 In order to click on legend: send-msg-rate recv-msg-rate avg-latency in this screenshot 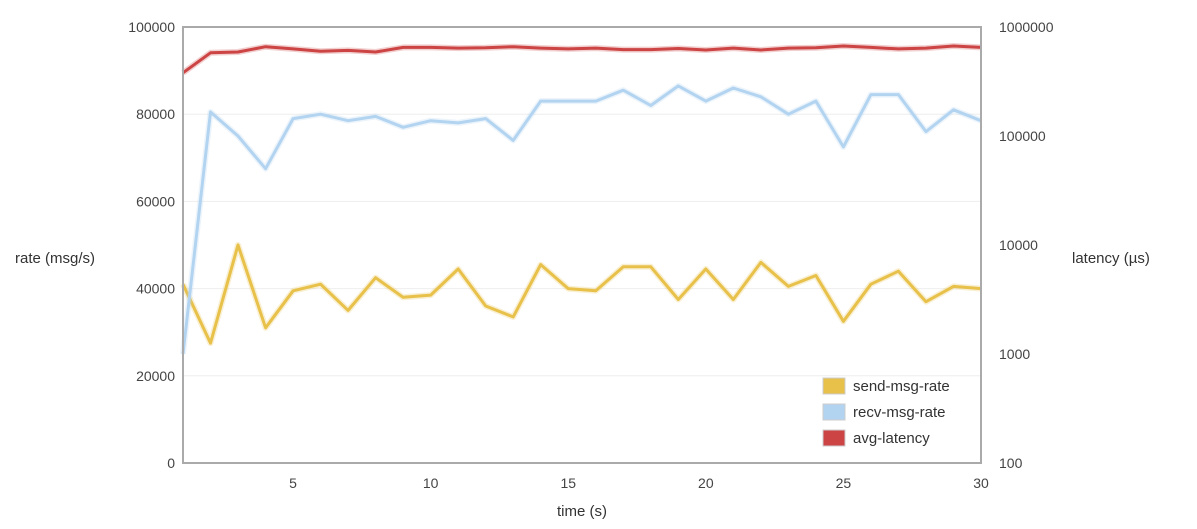, I will do `click(886, 412)`.